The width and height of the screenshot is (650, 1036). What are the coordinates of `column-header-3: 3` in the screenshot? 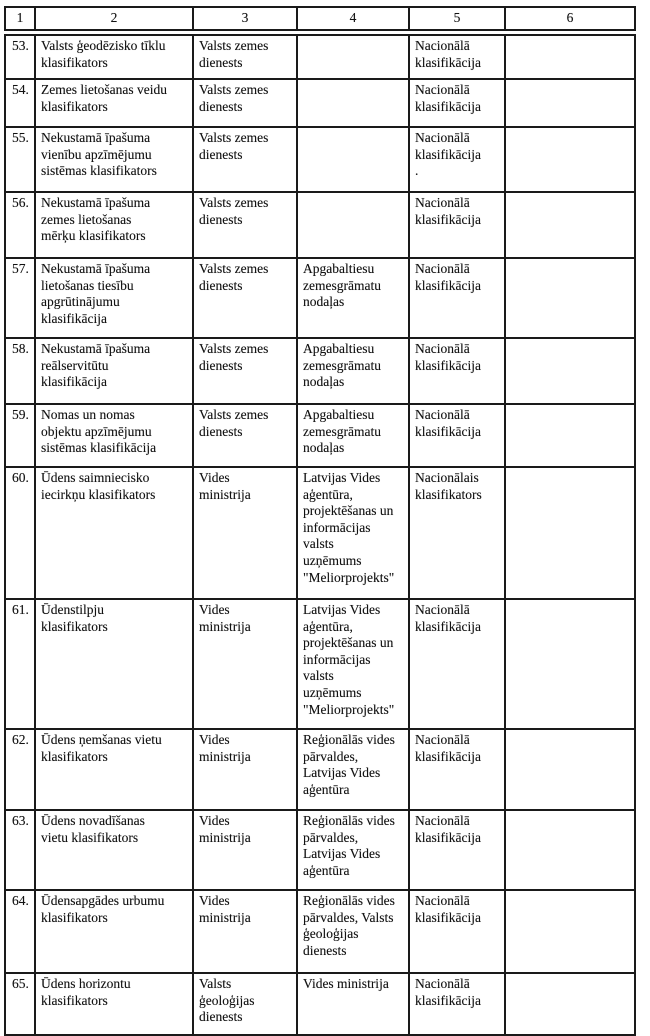 It's located at (245, 18).